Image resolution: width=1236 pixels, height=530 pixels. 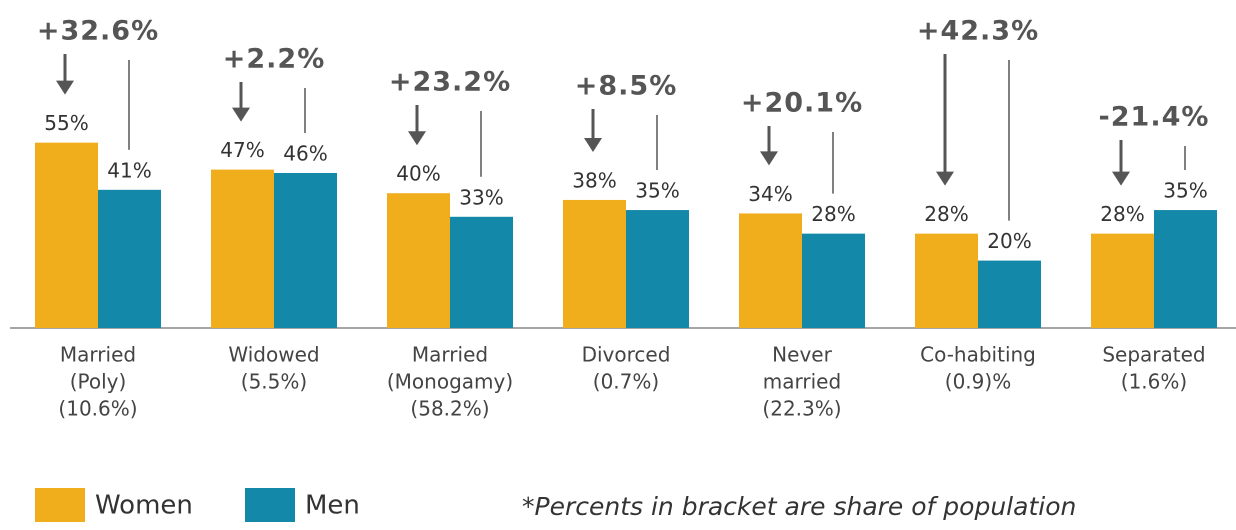 What do you see at coordinates (802, 103) in the screenshot?
I see `annotation: +20.1%` at bounding box center [802, 103].